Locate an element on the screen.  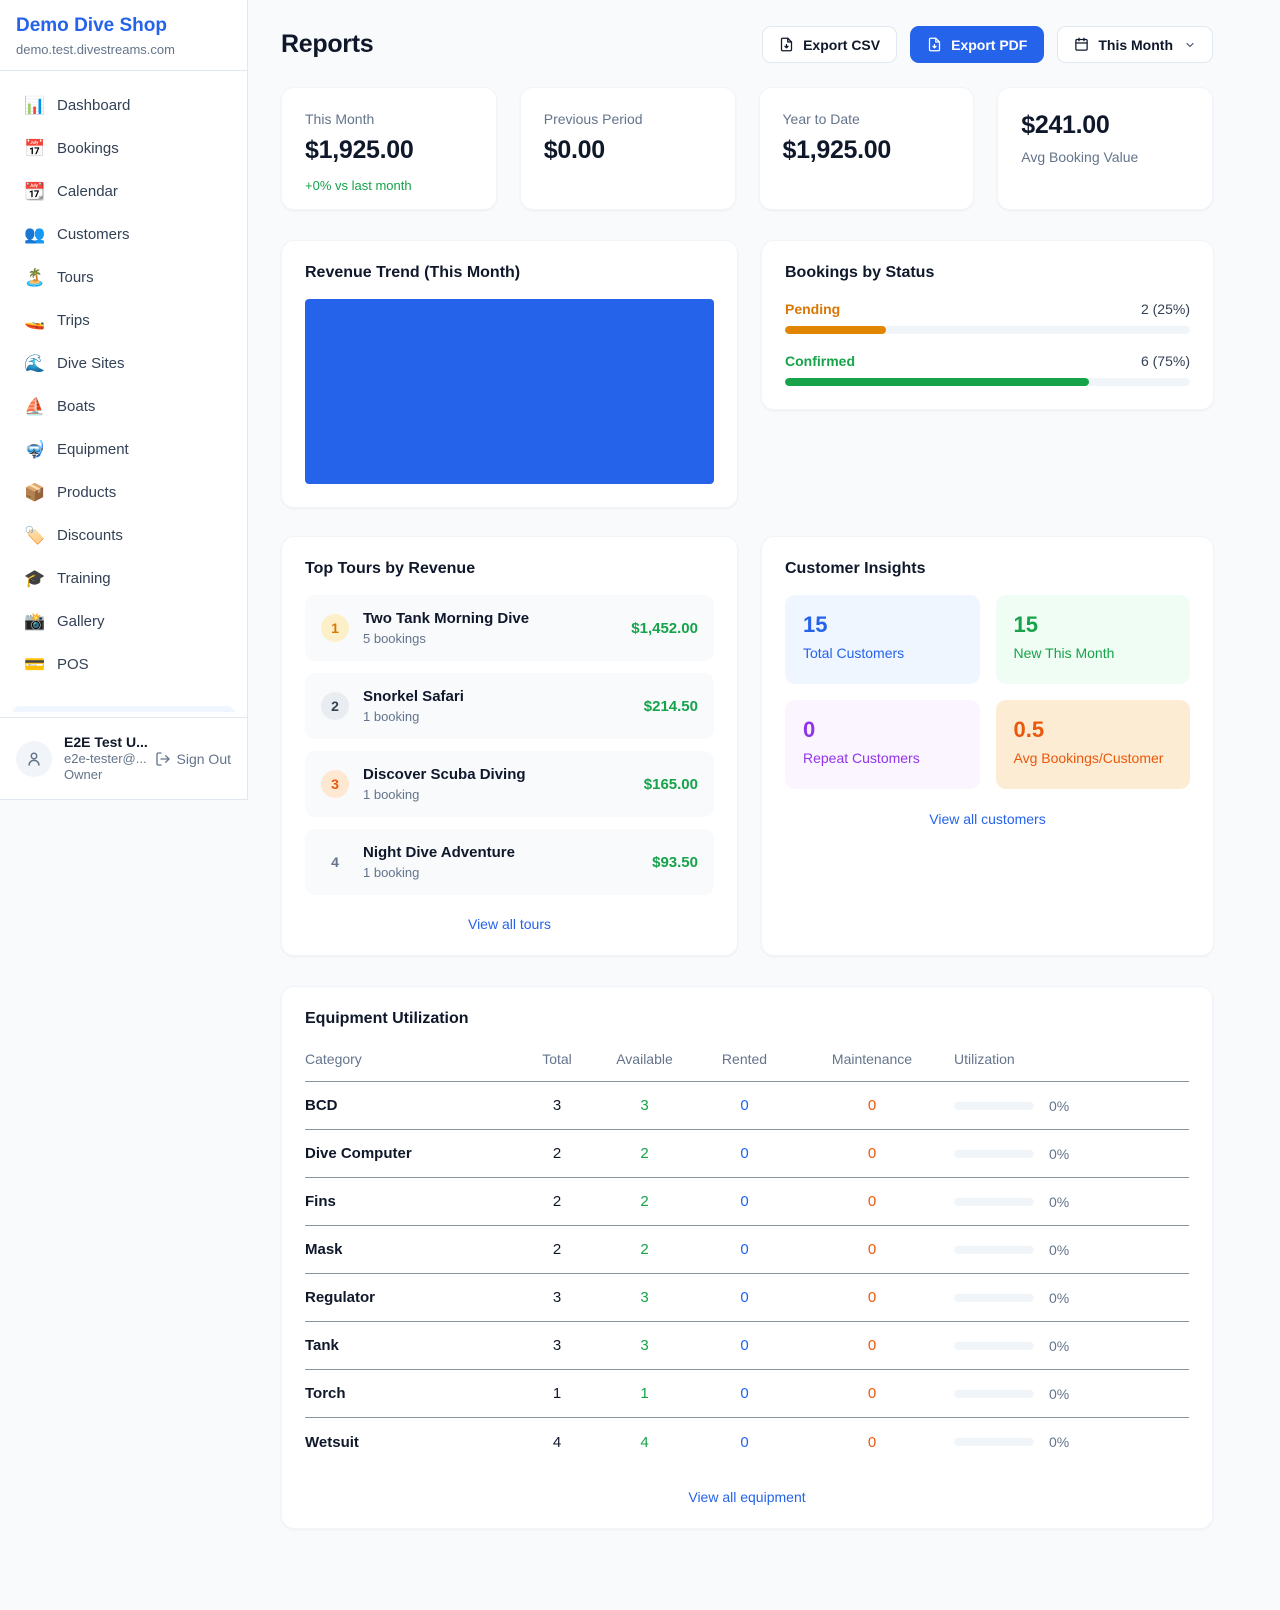
sidebar-item-dive-sites: 🌊 Dive Sites is located at coordinates (74, 363).